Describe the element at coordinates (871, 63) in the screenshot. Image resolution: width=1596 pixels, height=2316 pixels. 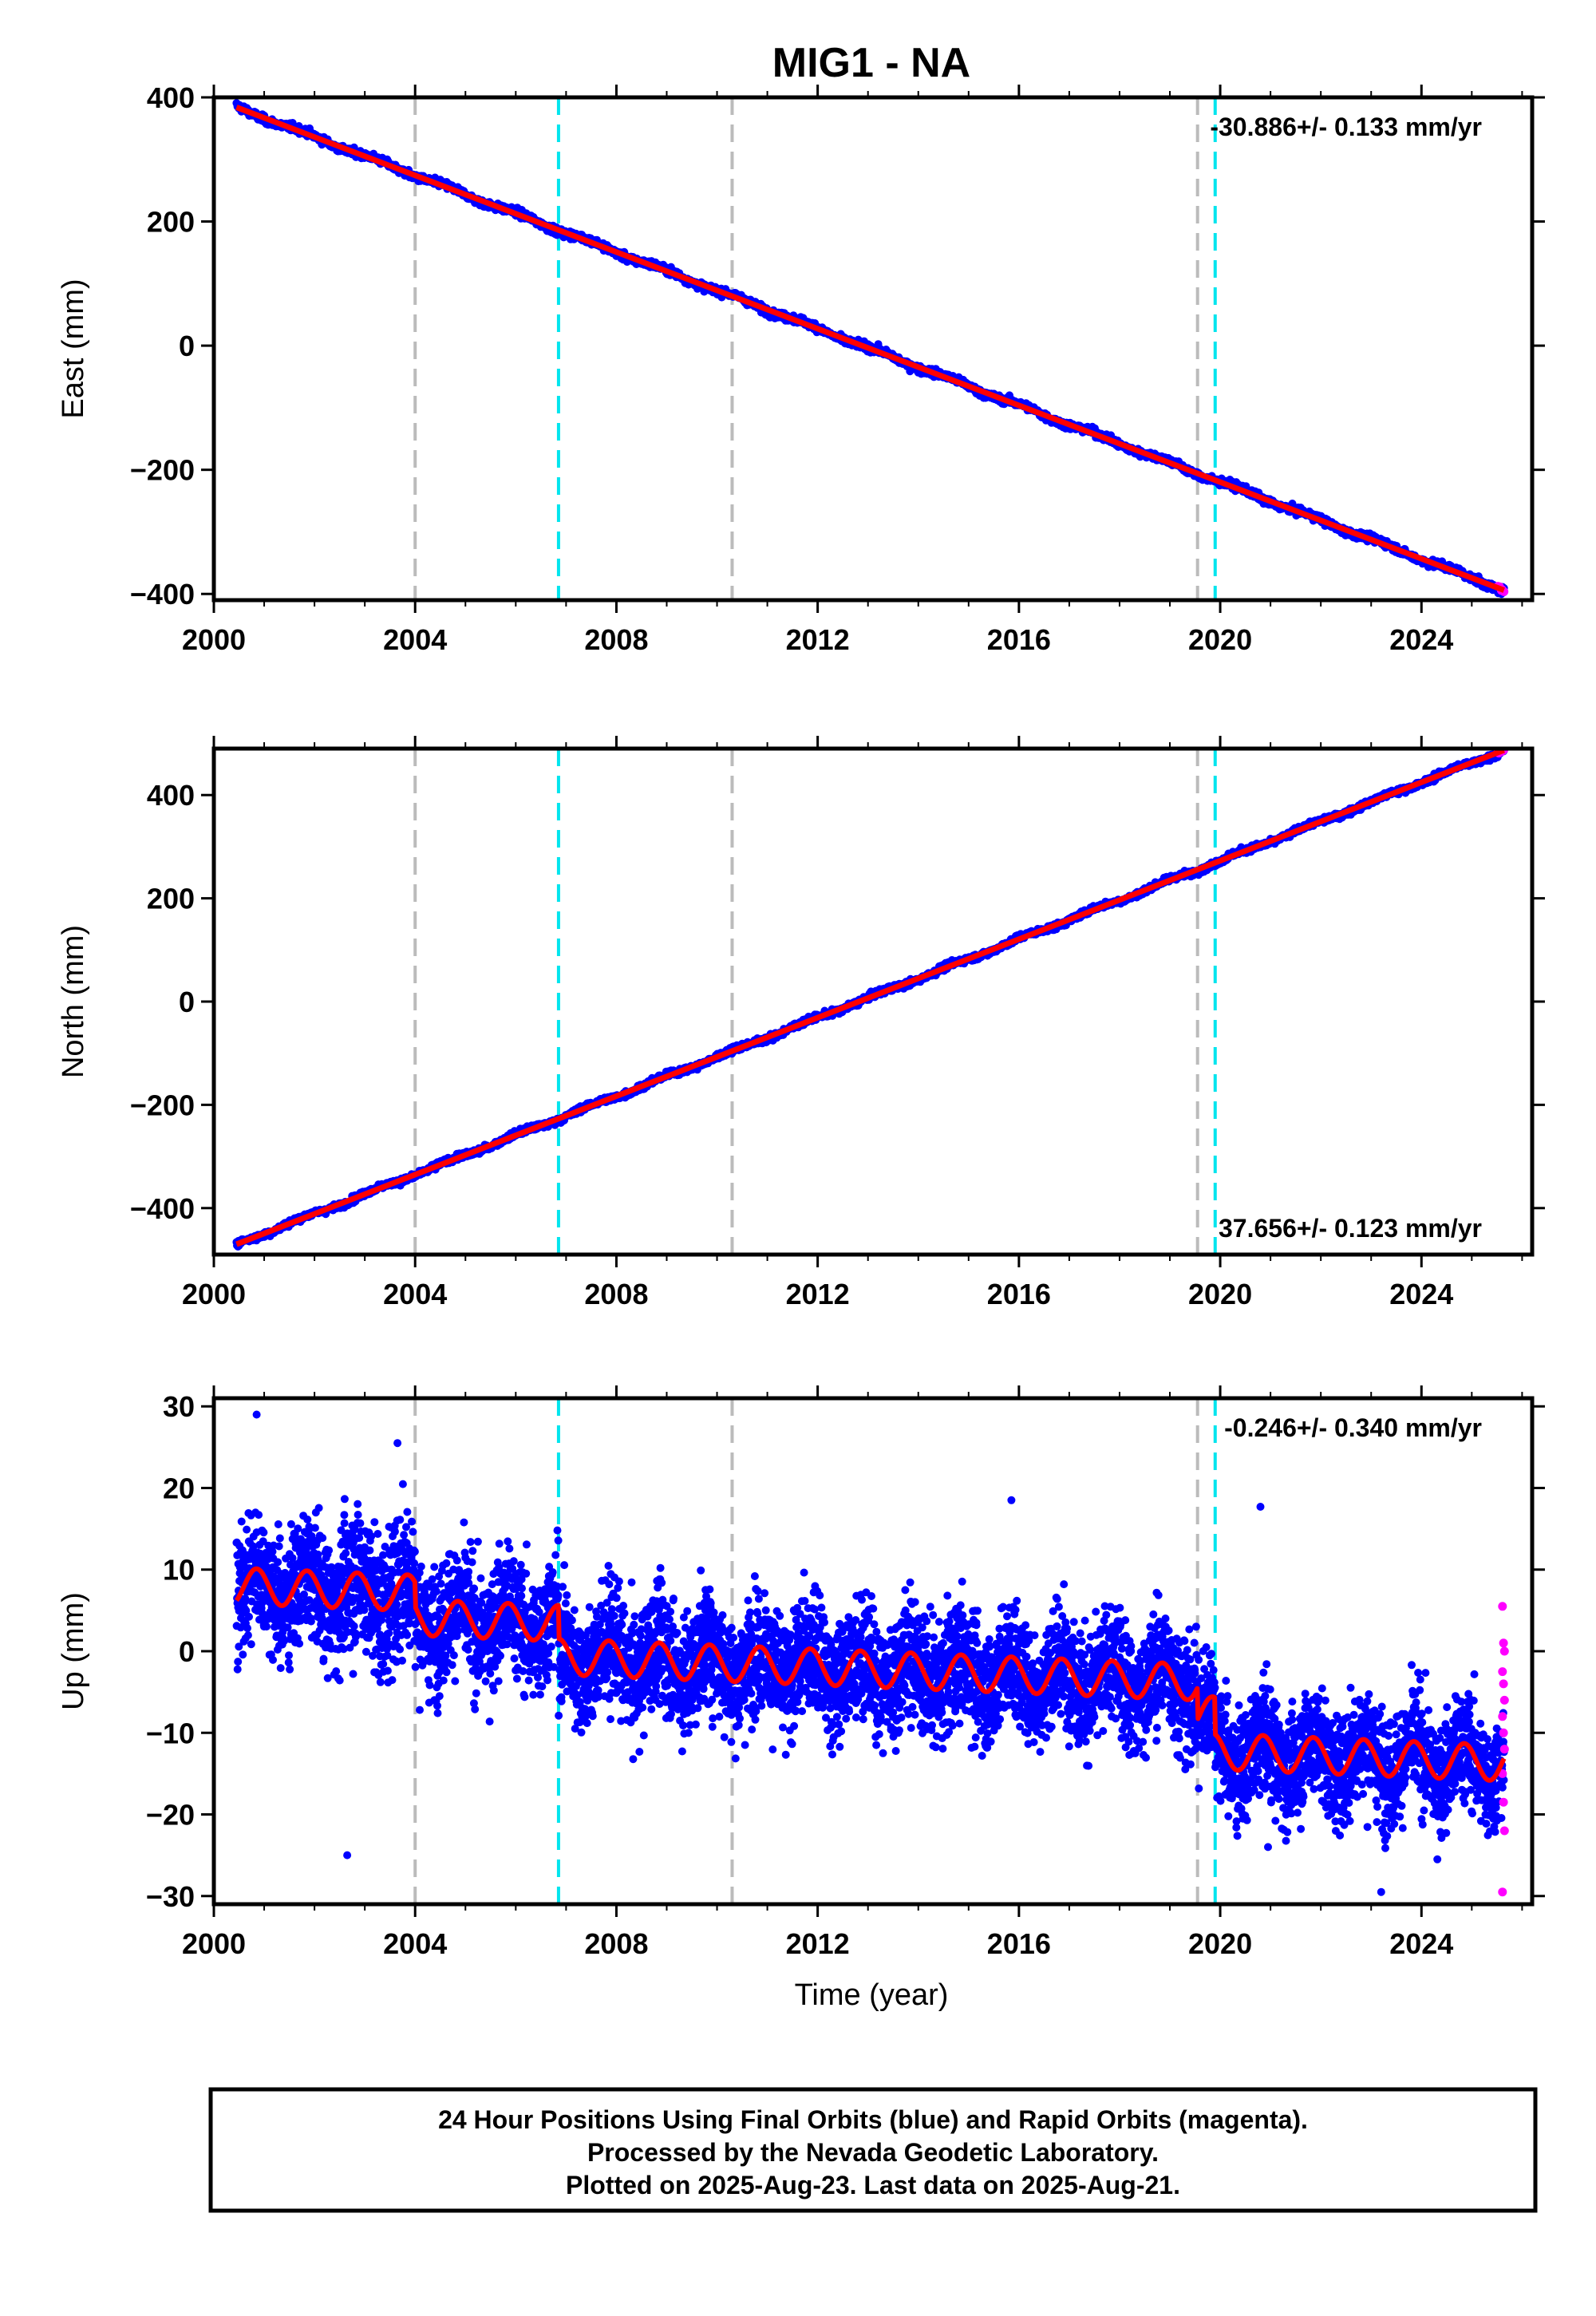
I see `chart-title: MIG1 - NA` at that location.